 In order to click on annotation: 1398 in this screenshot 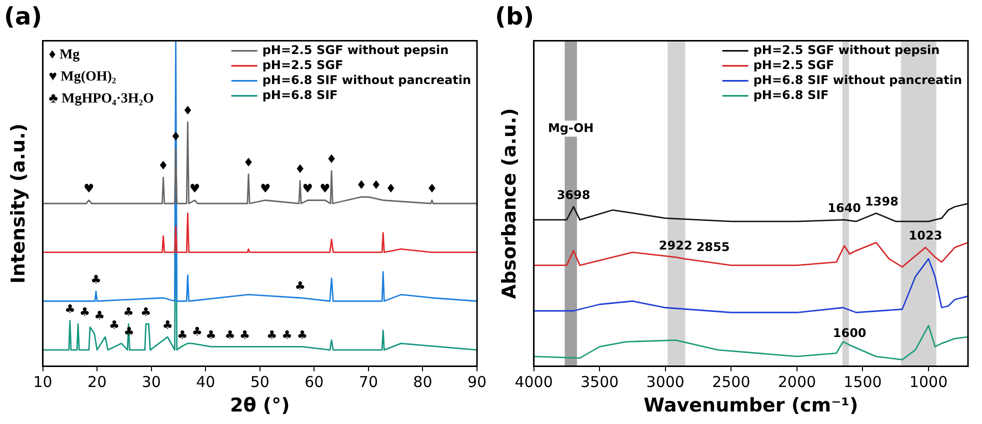, I will do `click(881, 201)`.